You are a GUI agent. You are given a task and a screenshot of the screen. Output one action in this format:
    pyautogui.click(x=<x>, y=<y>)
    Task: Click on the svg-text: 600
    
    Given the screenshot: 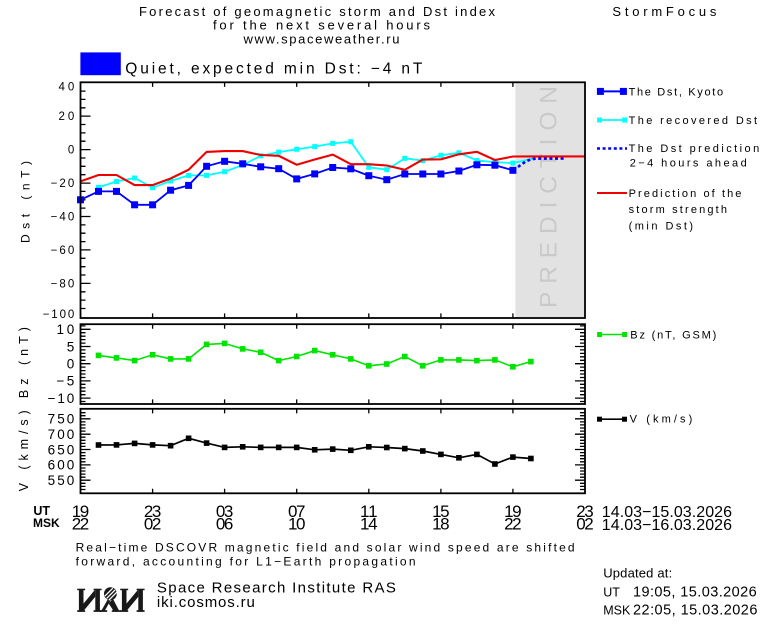 What is the action you would take?
    pyautogui.click(x=61, y=465)
    